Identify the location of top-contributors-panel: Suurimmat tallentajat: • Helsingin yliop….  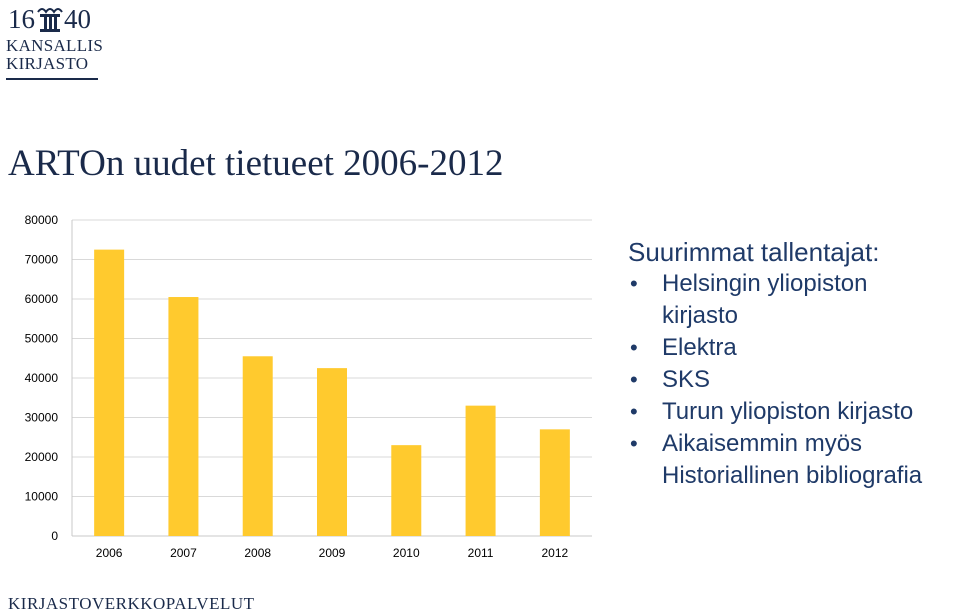
(793, 364).